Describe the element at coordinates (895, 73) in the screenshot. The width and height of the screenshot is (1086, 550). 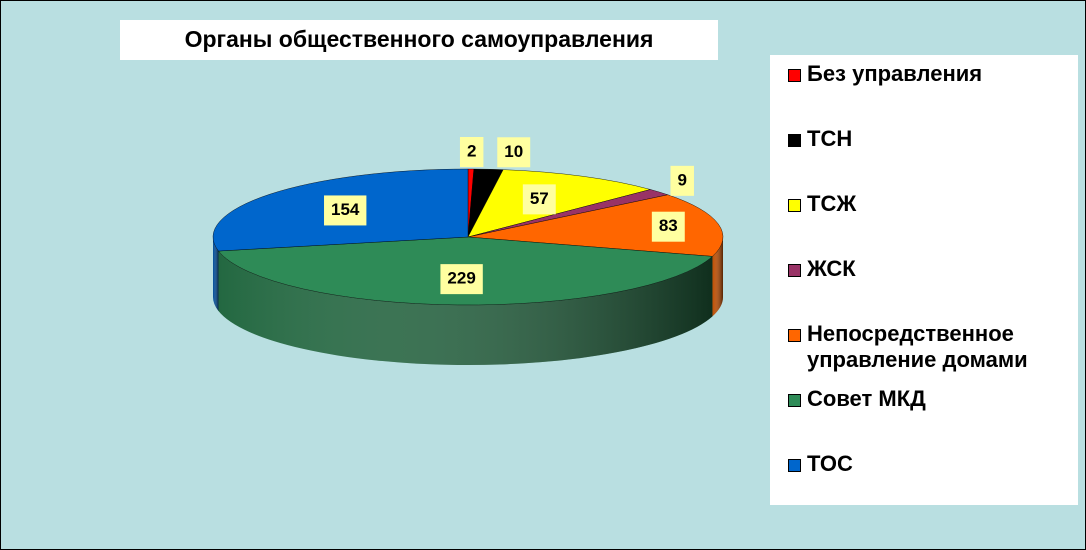
I see `legend-label: Без управления` at that location.